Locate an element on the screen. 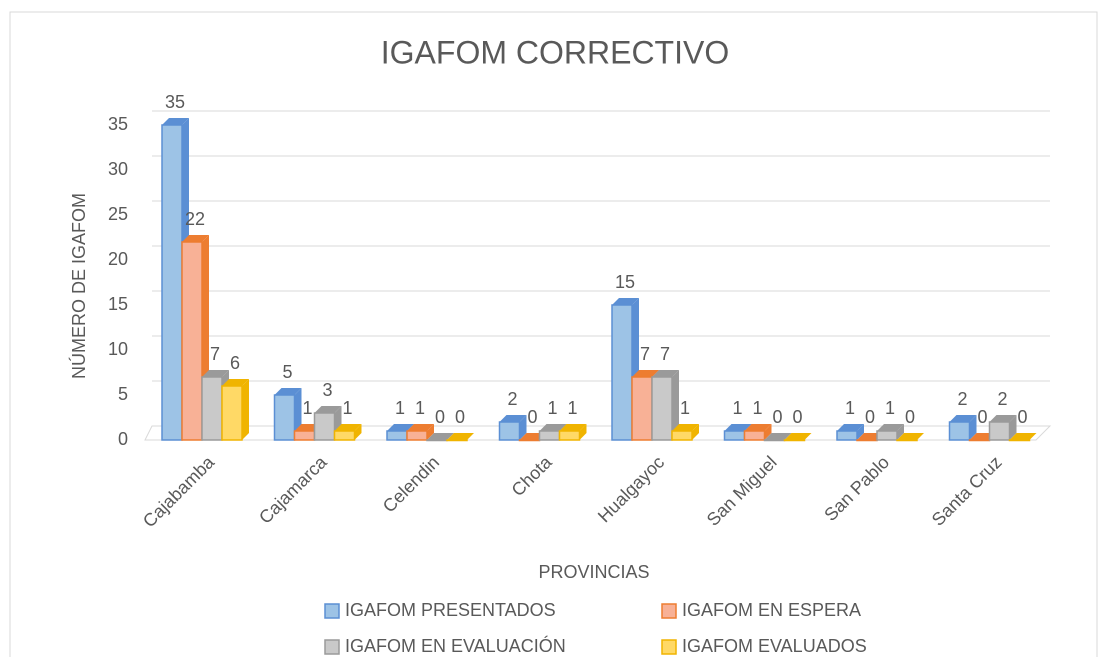 This screenshot has width=1098, height=657. value-label: 35 is located at coordinates (175, 102).